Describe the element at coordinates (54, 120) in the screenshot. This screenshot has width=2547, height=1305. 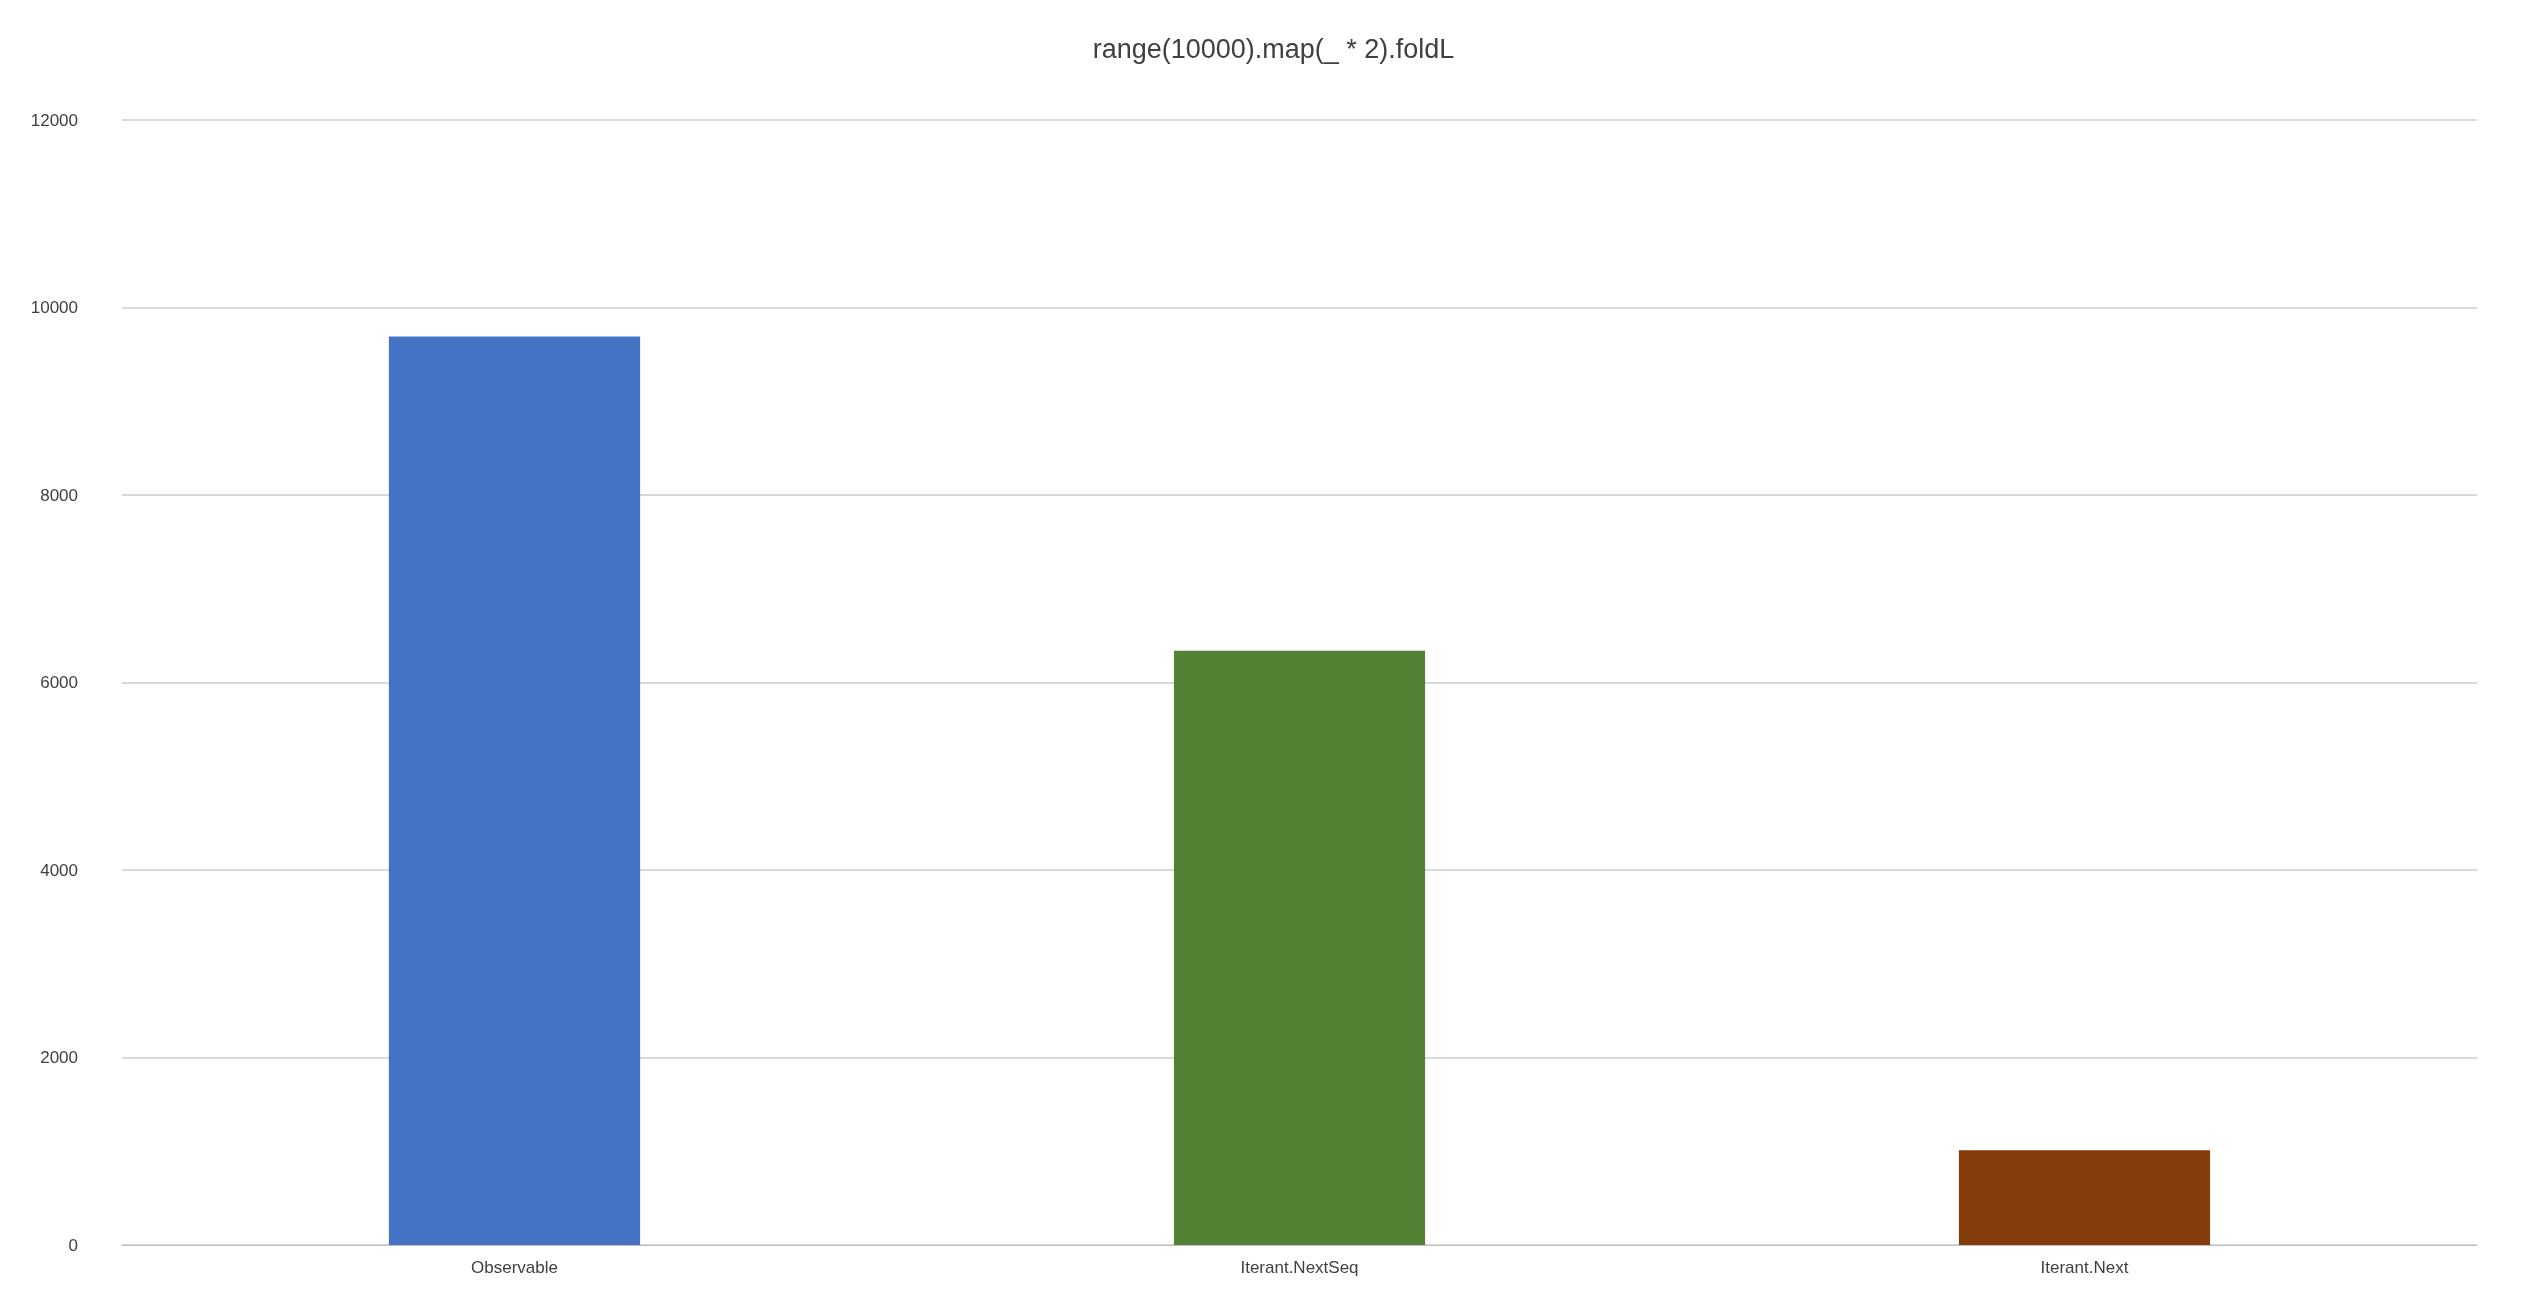
I see `y-tick-label: 12000` at that location.